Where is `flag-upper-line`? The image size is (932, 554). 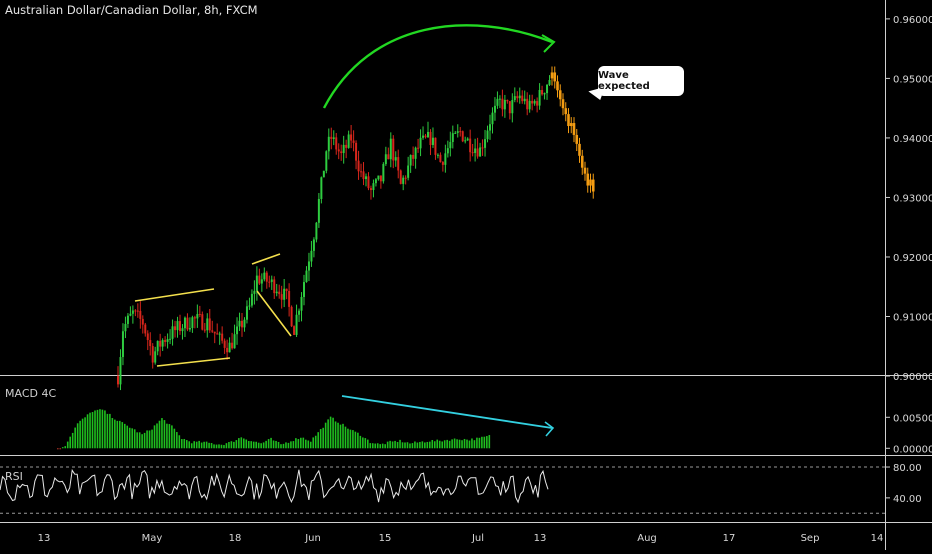
flag-upper-line is located at coordinates (266, 259).